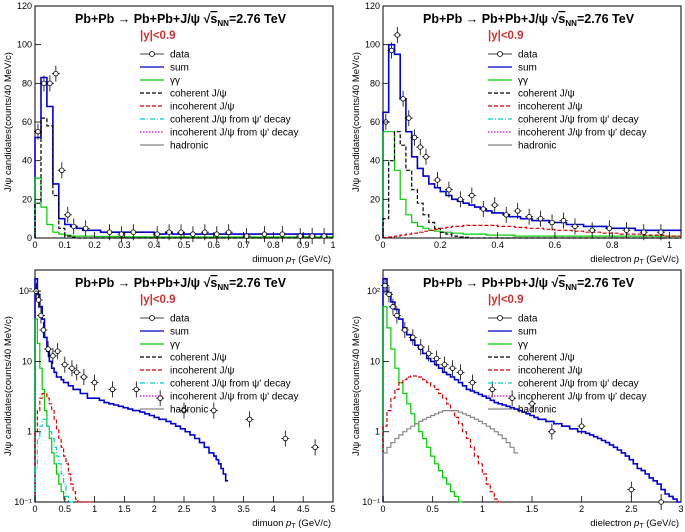  I want to click on legend-label: coherent J/ψ, so click(546, 94).